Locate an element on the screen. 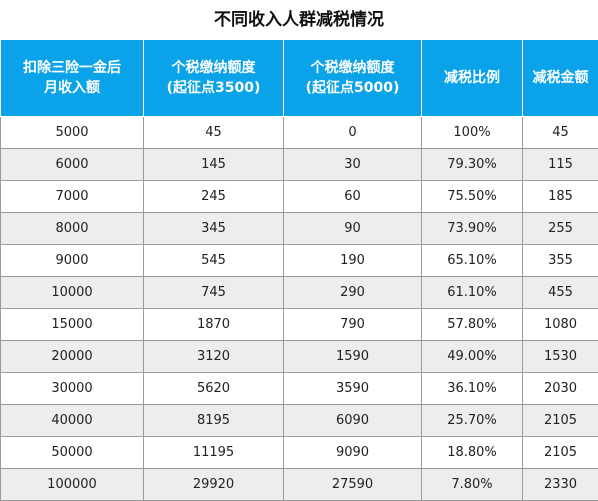 This screenshot has width=598, height=501. cell-tax-3500: 1870 is located at coordinates (214, 325).